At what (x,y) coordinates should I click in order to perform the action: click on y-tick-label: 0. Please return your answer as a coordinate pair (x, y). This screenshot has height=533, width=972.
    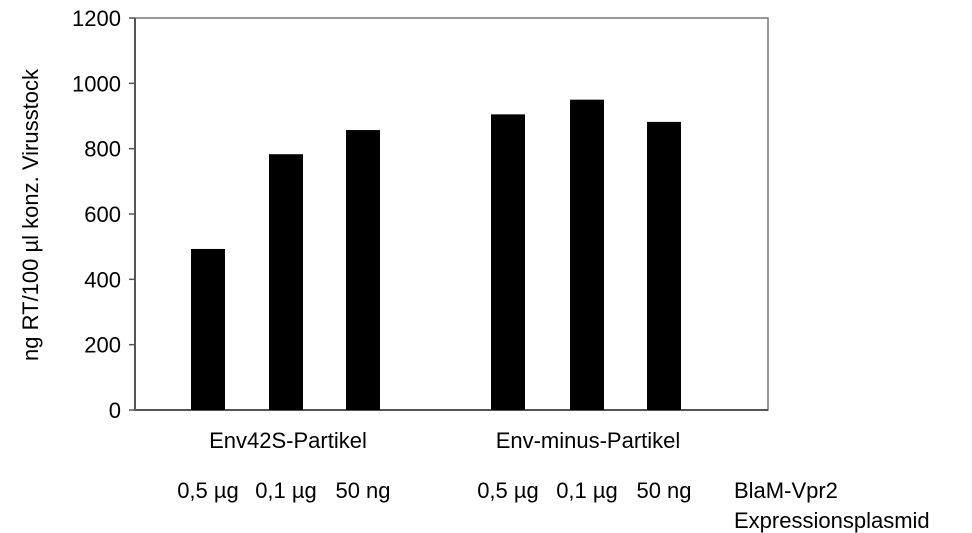
    Looking at the image, I should click on (115, 410).